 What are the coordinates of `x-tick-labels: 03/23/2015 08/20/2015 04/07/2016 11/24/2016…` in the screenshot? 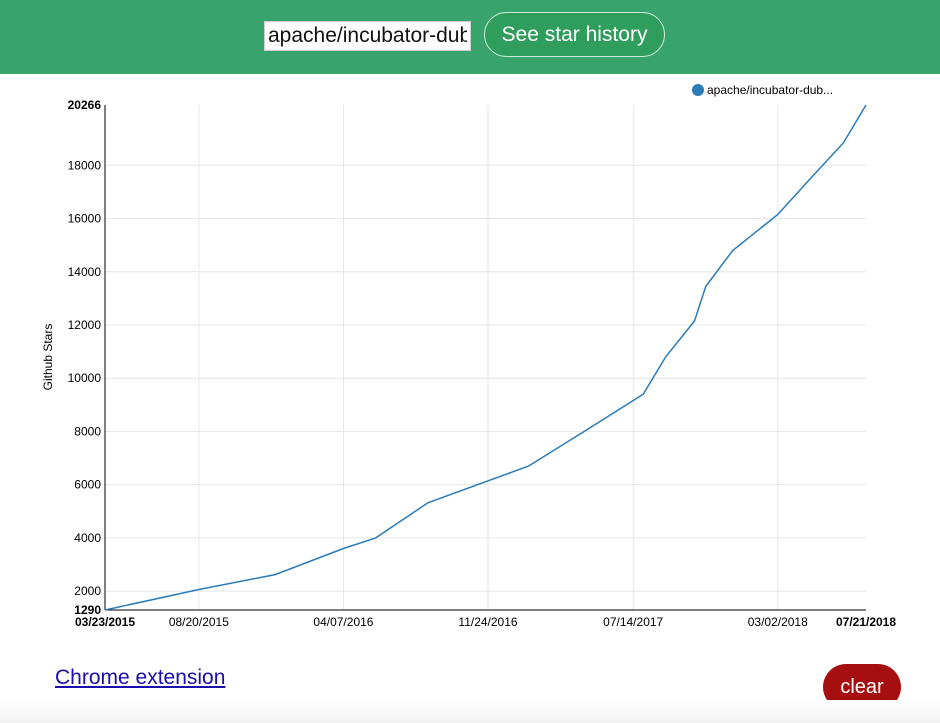 It's located at (485, 622).